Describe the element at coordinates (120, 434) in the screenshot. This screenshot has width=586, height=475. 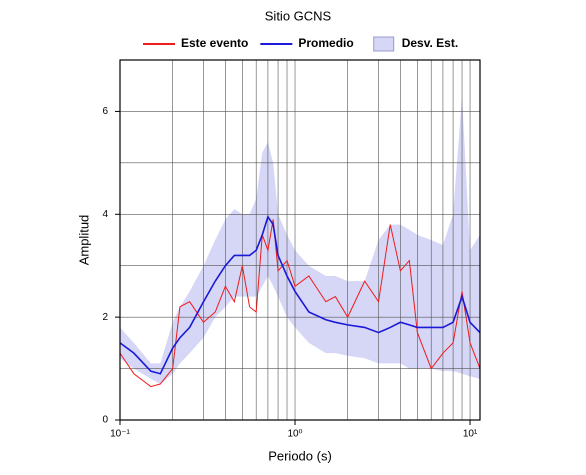
I see `x-tick-label: 10⁻¹` at that location.